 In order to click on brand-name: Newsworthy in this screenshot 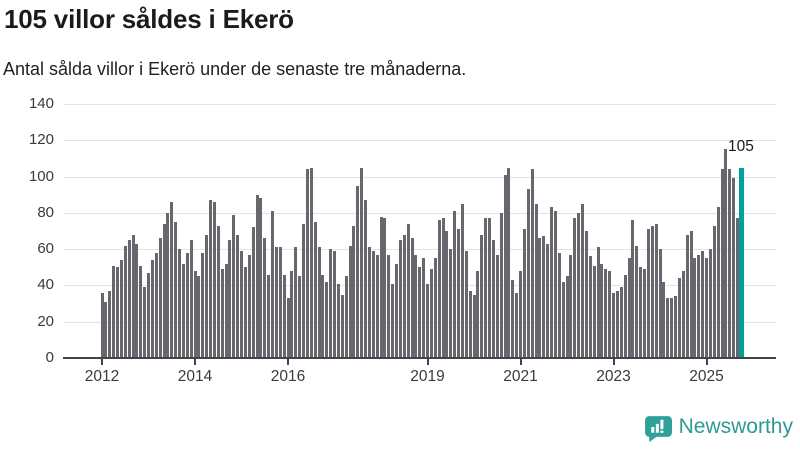, I will do `click(735, 426)`.